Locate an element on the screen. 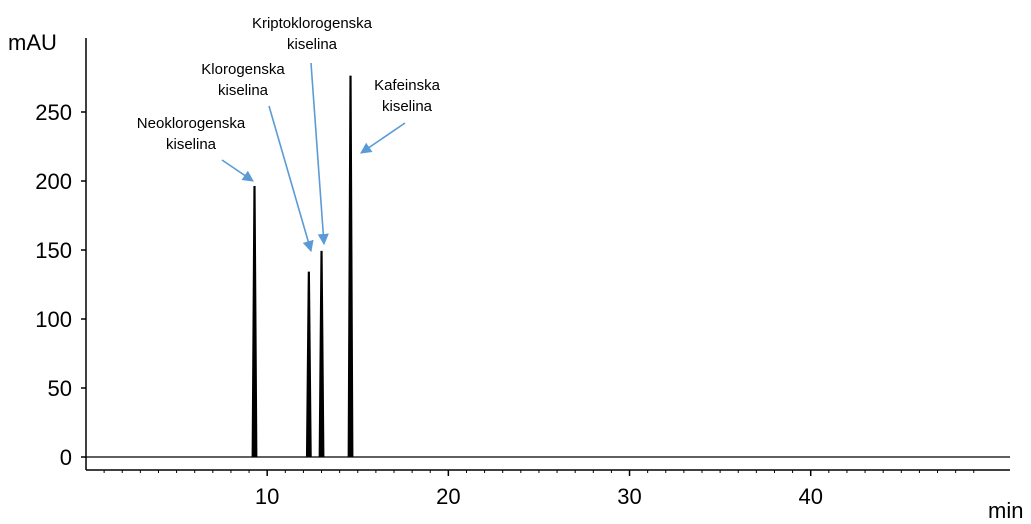  annotation-text: Neoklorogenska is located at coordinates (191, 123).